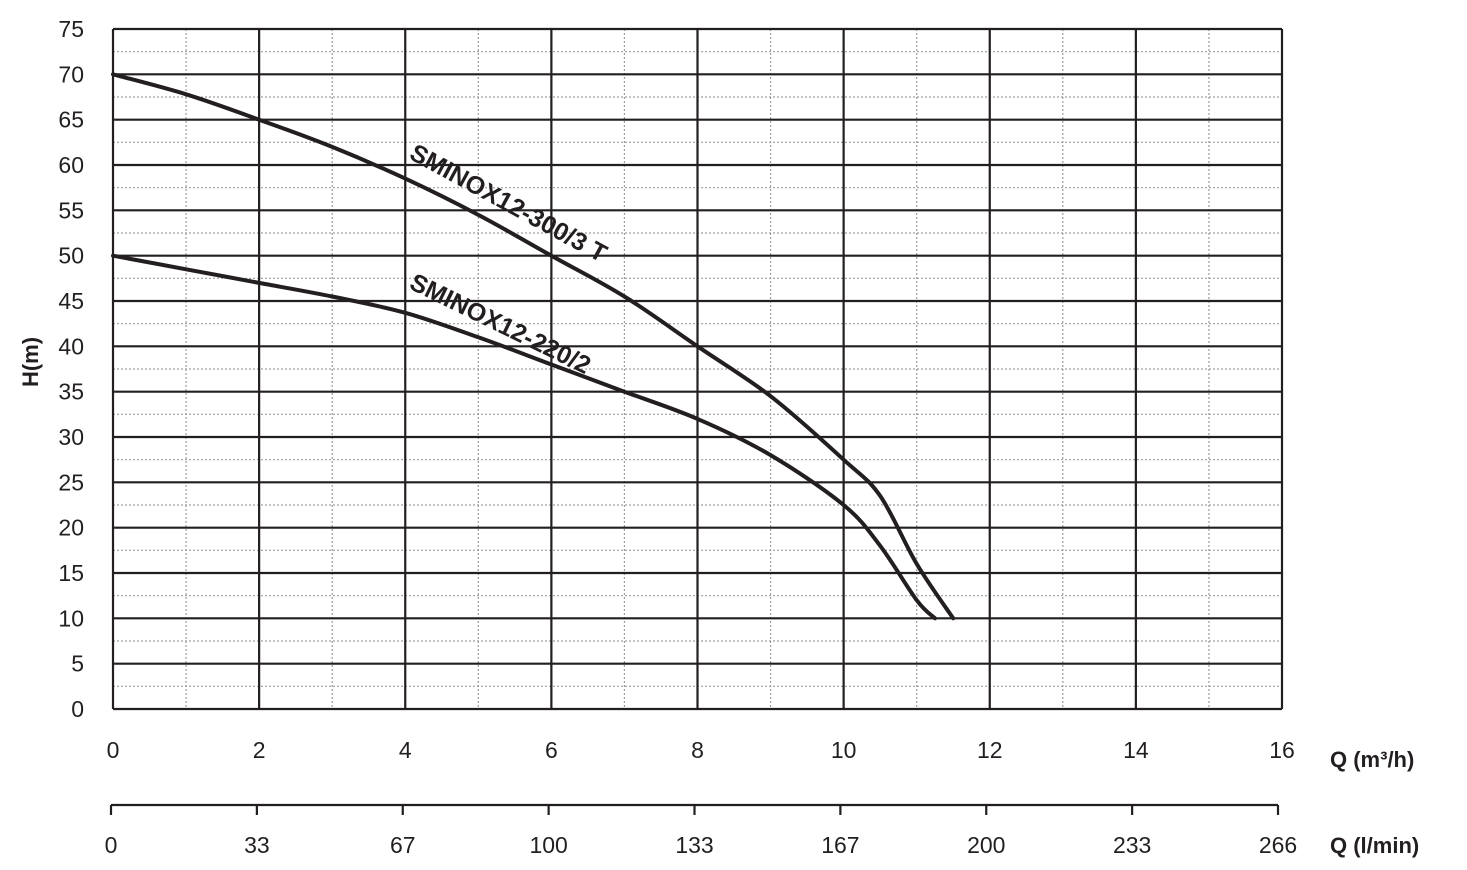  I want to click on secondary-x-axis-label: Q (l/min), so click(1374, 845).